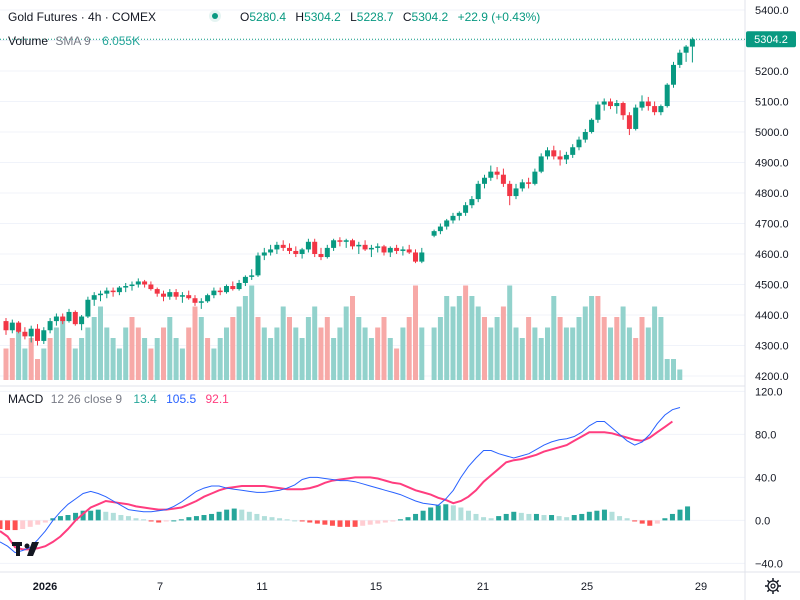 The height and width of the screenshot is (600, 800). Describe the element at coordinates (121, 41) in the screenshot. I see `volume-value: 6.055K` at that location.